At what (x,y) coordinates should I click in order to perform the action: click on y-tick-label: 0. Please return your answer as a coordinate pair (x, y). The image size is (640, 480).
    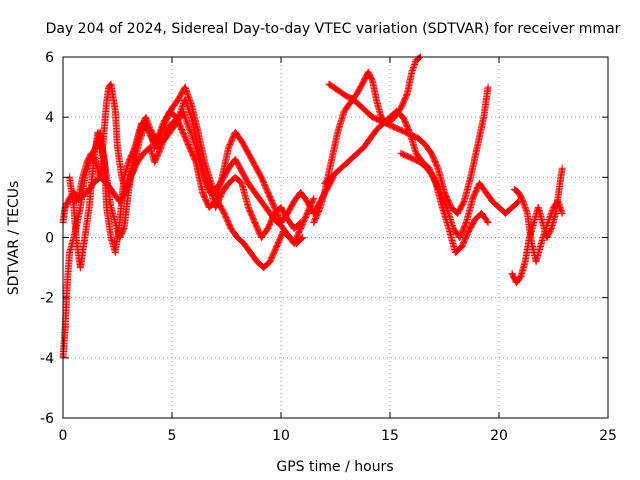
    Looking at the image, I should click on (49, 239).